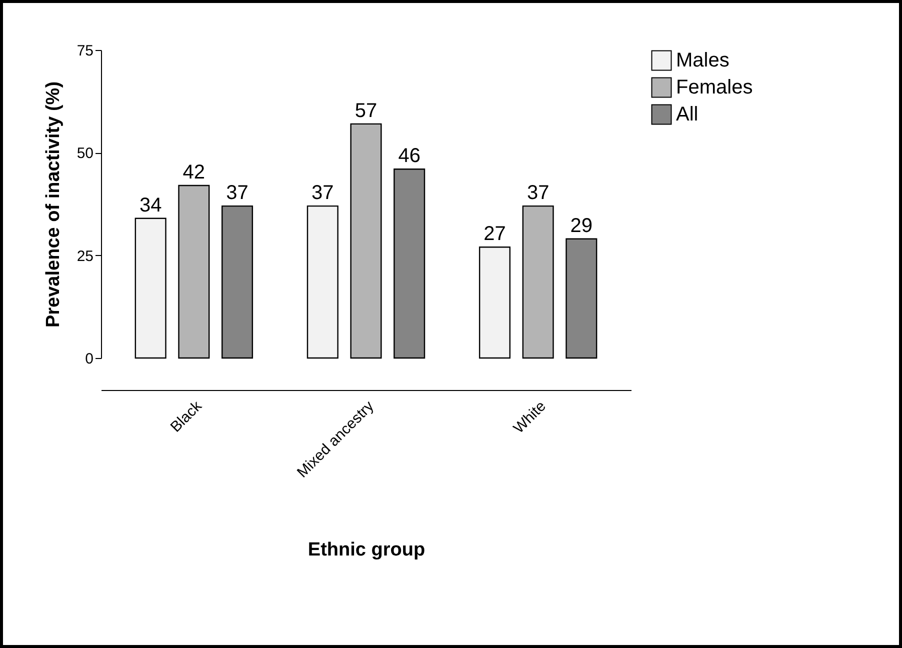 This screenshot has height=648, width=902. Describe the element at coordinates (495, 234) in the screenshot. I see `data-label: 27` at that location.